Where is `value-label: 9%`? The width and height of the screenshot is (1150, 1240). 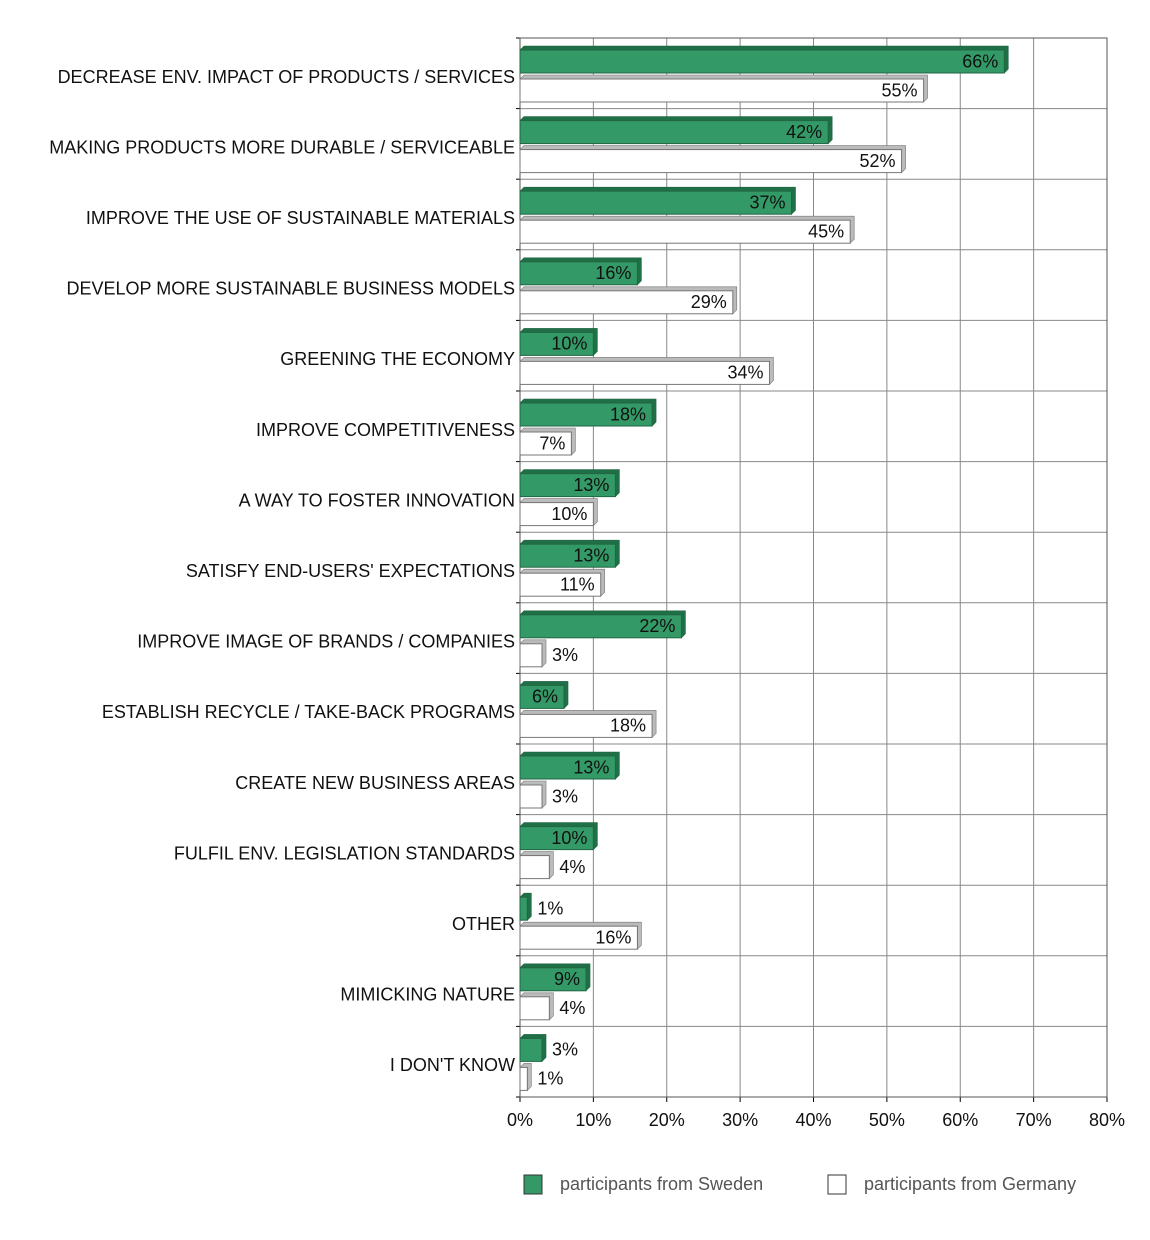
value-label: 9% is located at coordinates (567, 979).